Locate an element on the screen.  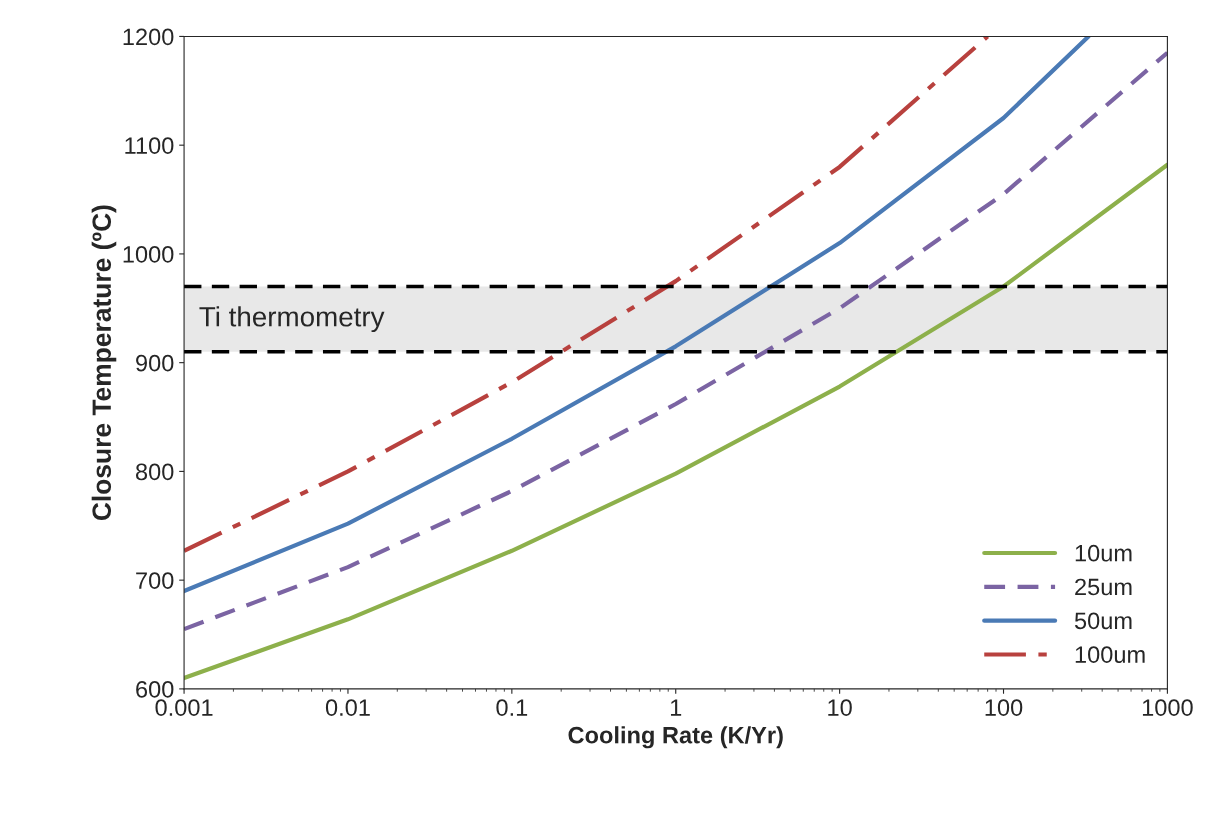
y-tick-label: 1100 is located at coordinates (149, 145).